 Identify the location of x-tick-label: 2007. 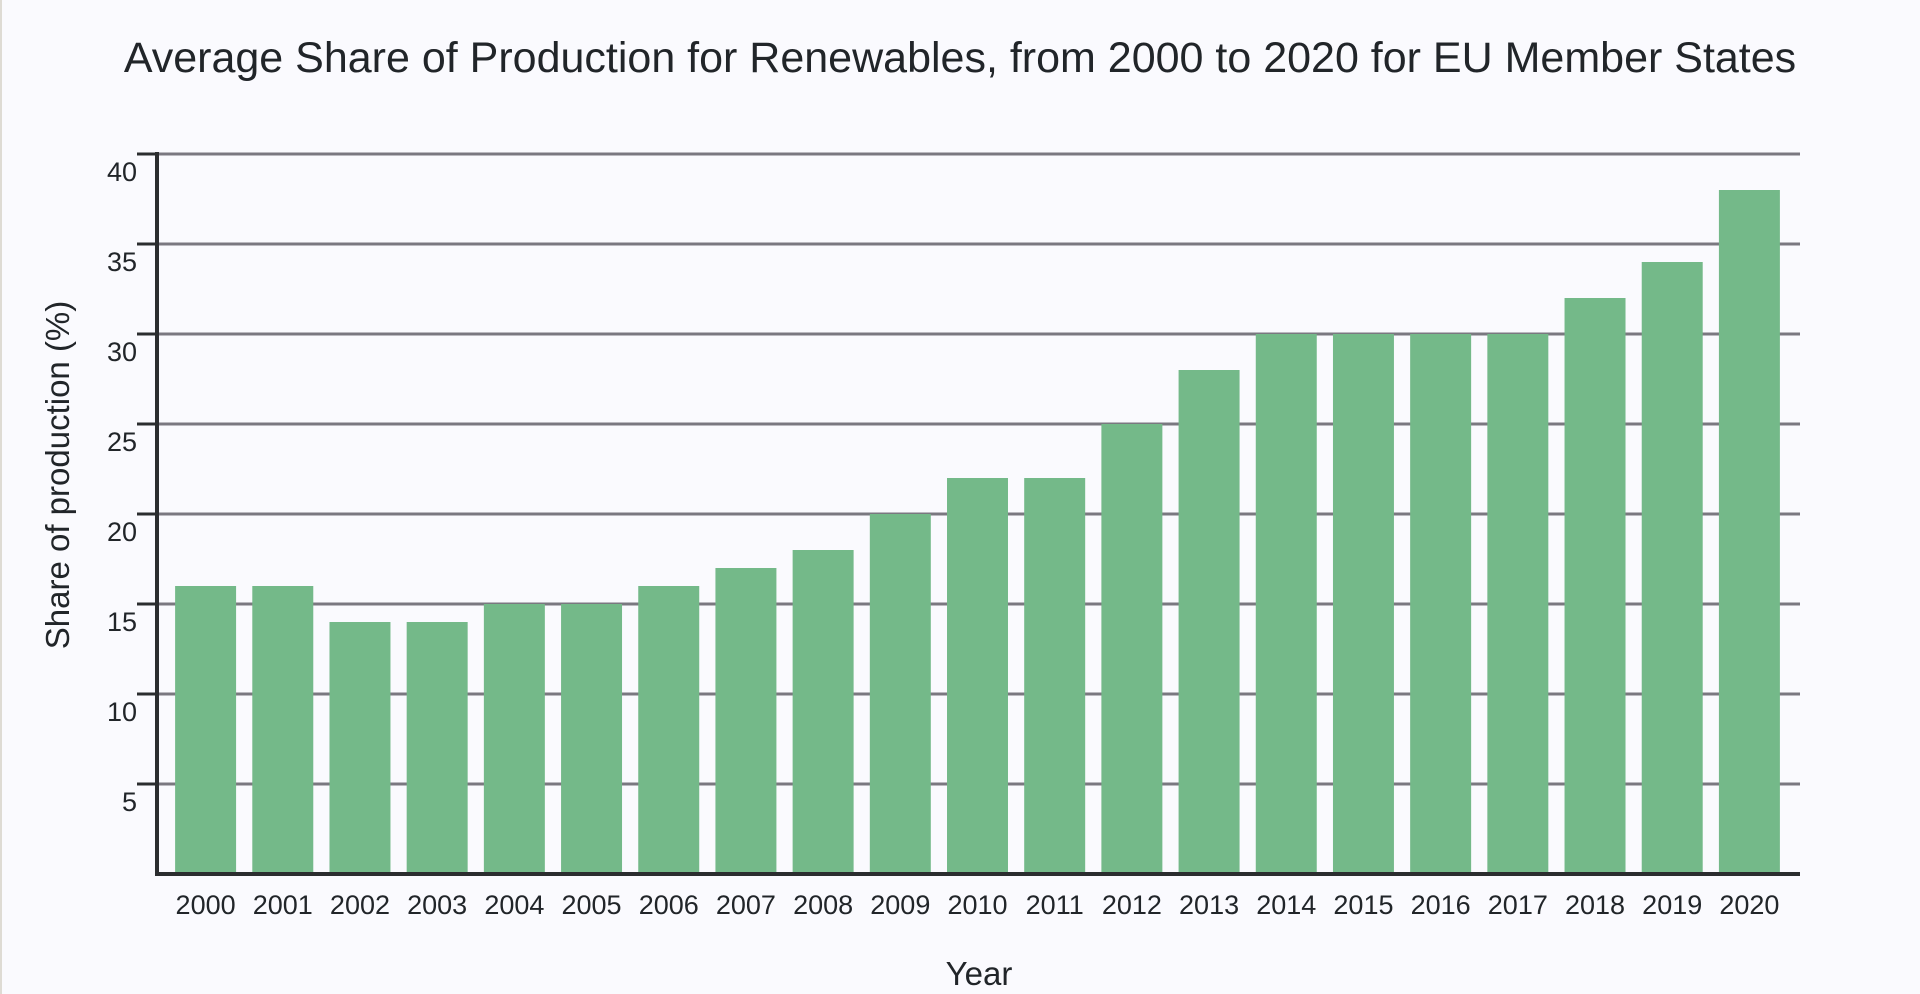
(746, 905).